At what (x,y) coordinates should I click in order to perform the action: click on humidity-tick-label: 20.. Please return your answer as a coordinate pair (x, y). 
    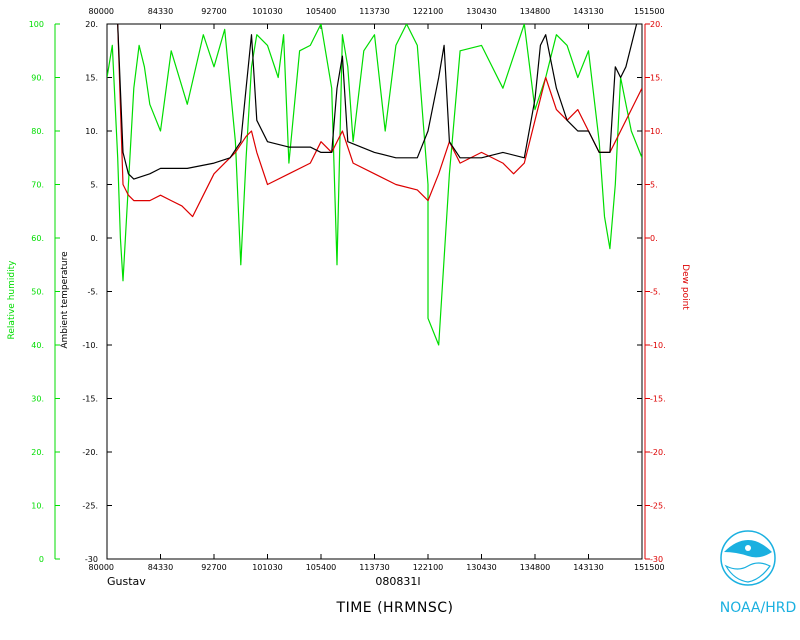
    Looking at the image, I should click on (37, 452).